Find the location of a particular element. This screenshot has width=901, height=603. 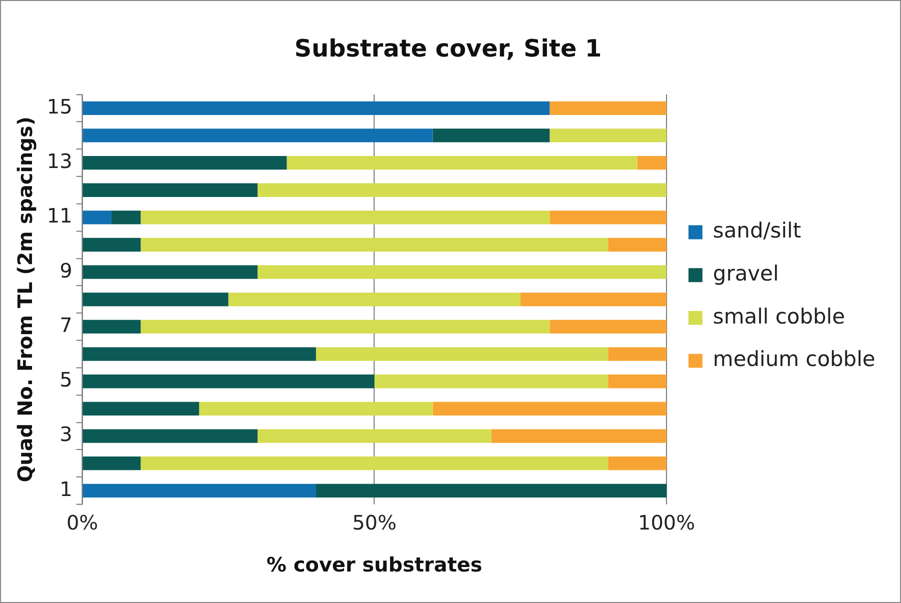

legend-label: medium cobble is located at coordinates (794, 359).